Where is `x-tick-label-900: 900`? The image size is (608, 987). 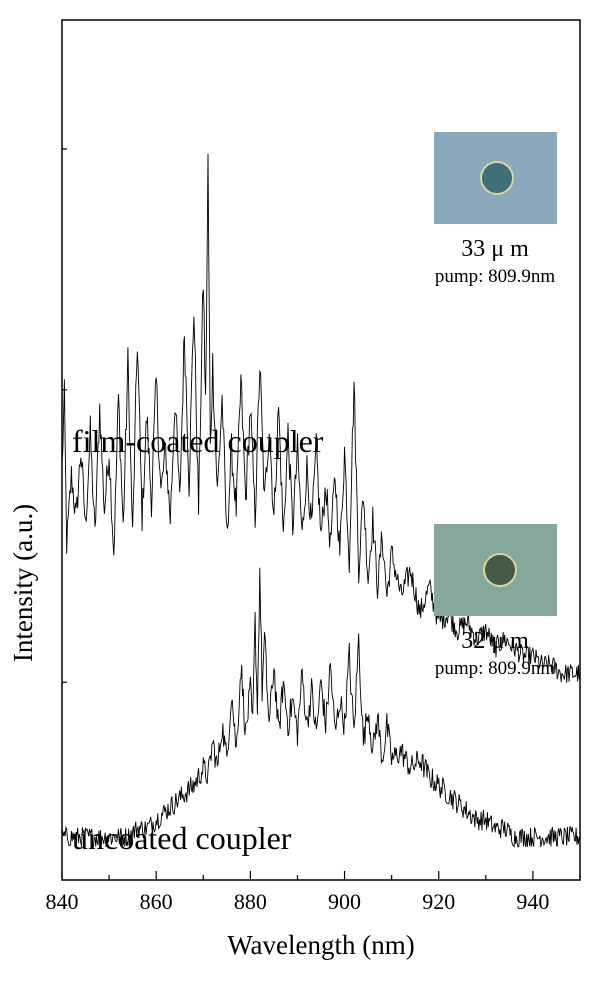 x-tick-label-900: 900 is located at coordinates (344, 901).